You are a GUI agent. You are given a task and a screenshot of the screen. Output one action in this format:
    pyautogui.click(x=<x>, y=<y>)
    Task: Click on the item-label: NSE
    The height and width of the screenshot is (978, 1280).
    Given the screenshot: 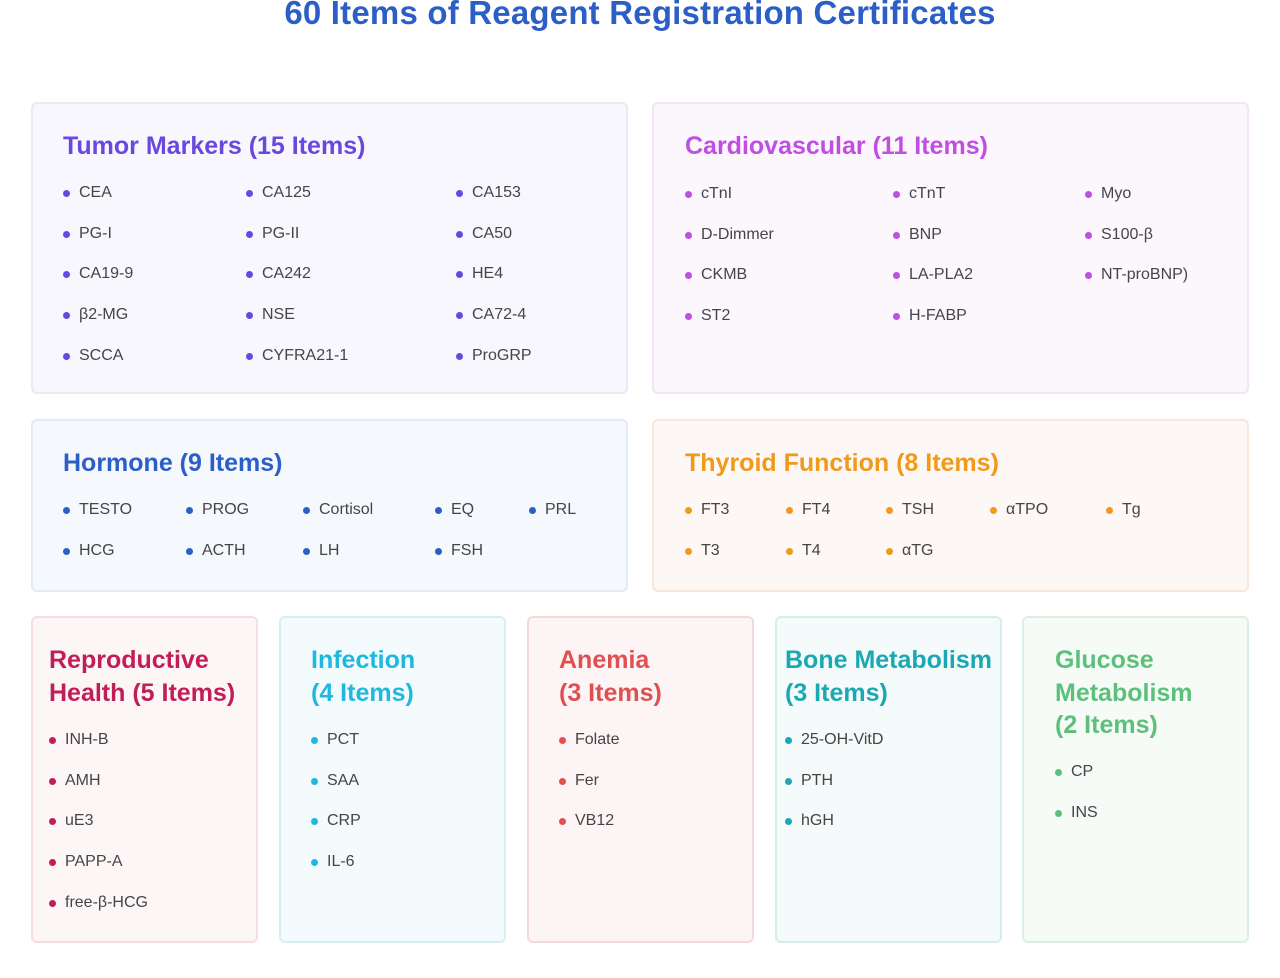 What is the action you would take?
    pyautogui.click(x=278, y=315)
    